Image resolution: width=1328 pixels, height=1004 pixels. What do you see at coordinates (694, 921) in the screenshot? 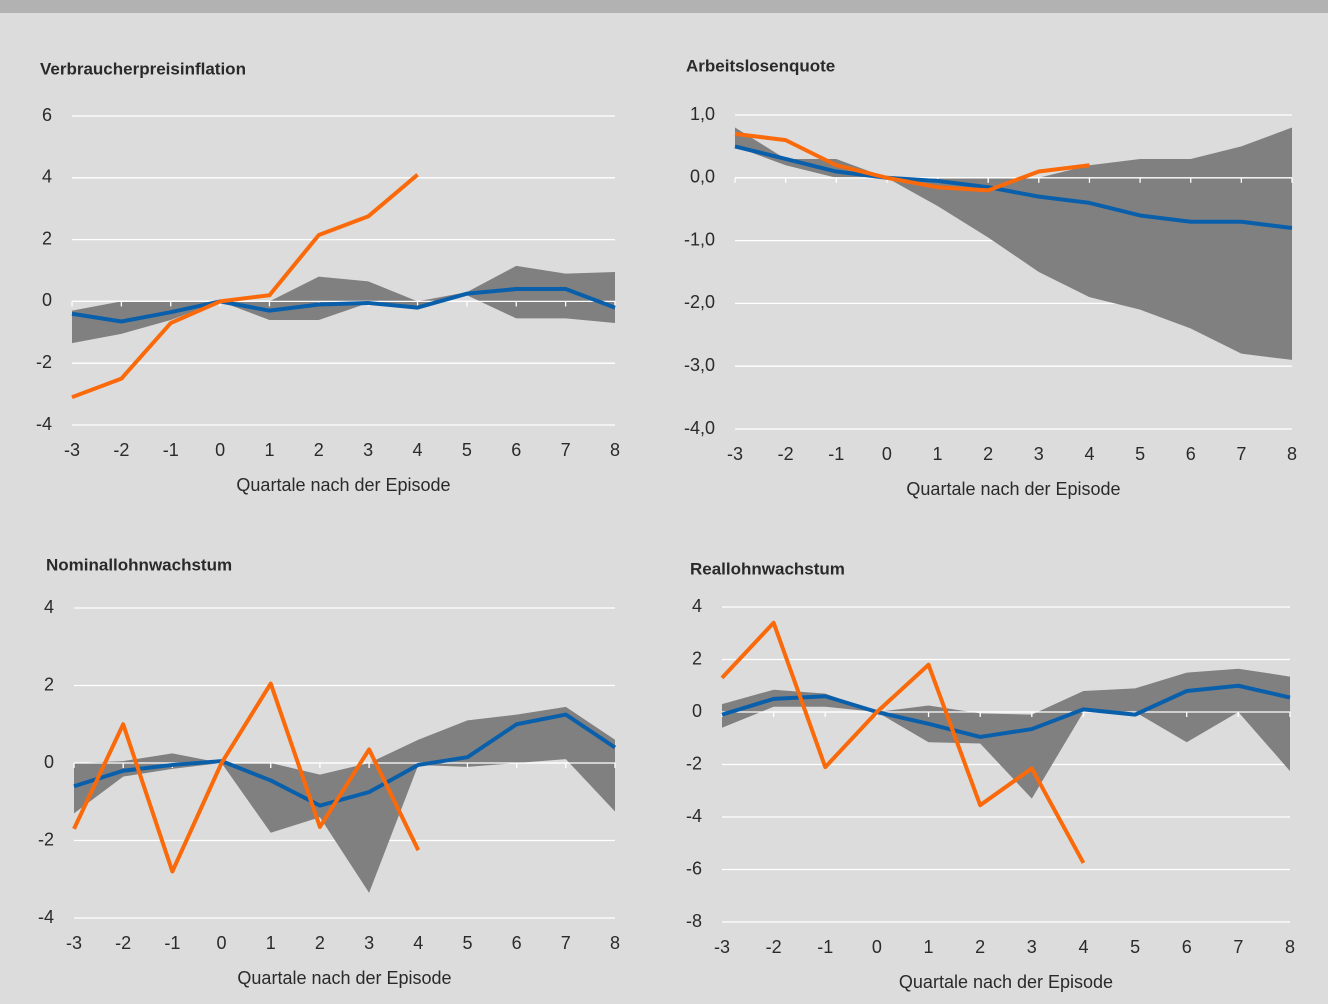
I see `y-tick-label: -8` at bounding box center [694, 921].